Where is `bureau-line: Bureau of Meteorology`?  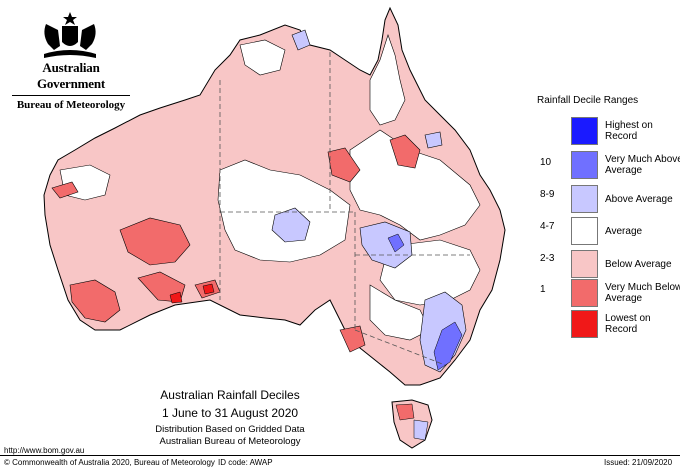
bureau-line: Bureau of Meteorology is located at coordinates (71, 105).